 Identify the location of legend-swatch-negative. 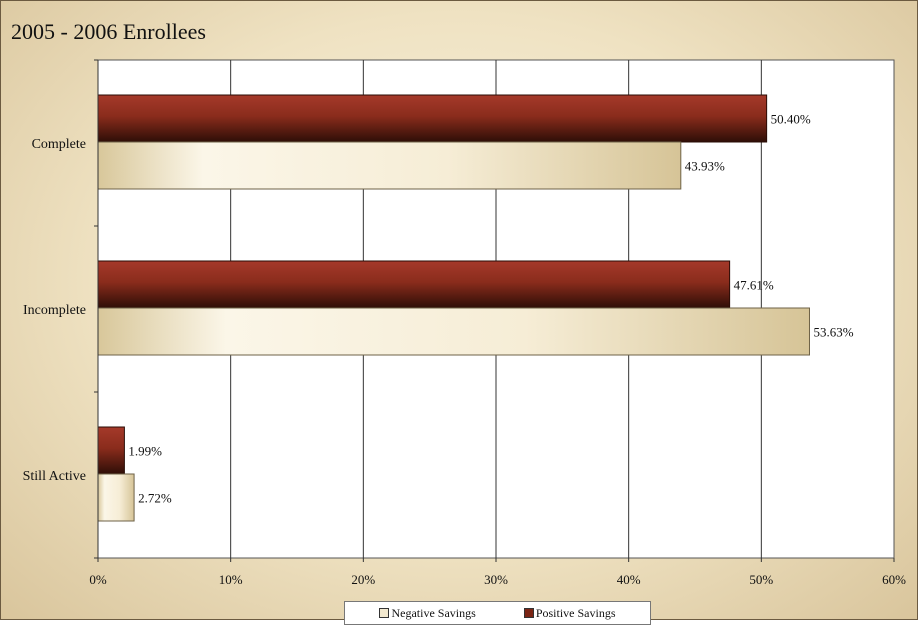
(384, 613).